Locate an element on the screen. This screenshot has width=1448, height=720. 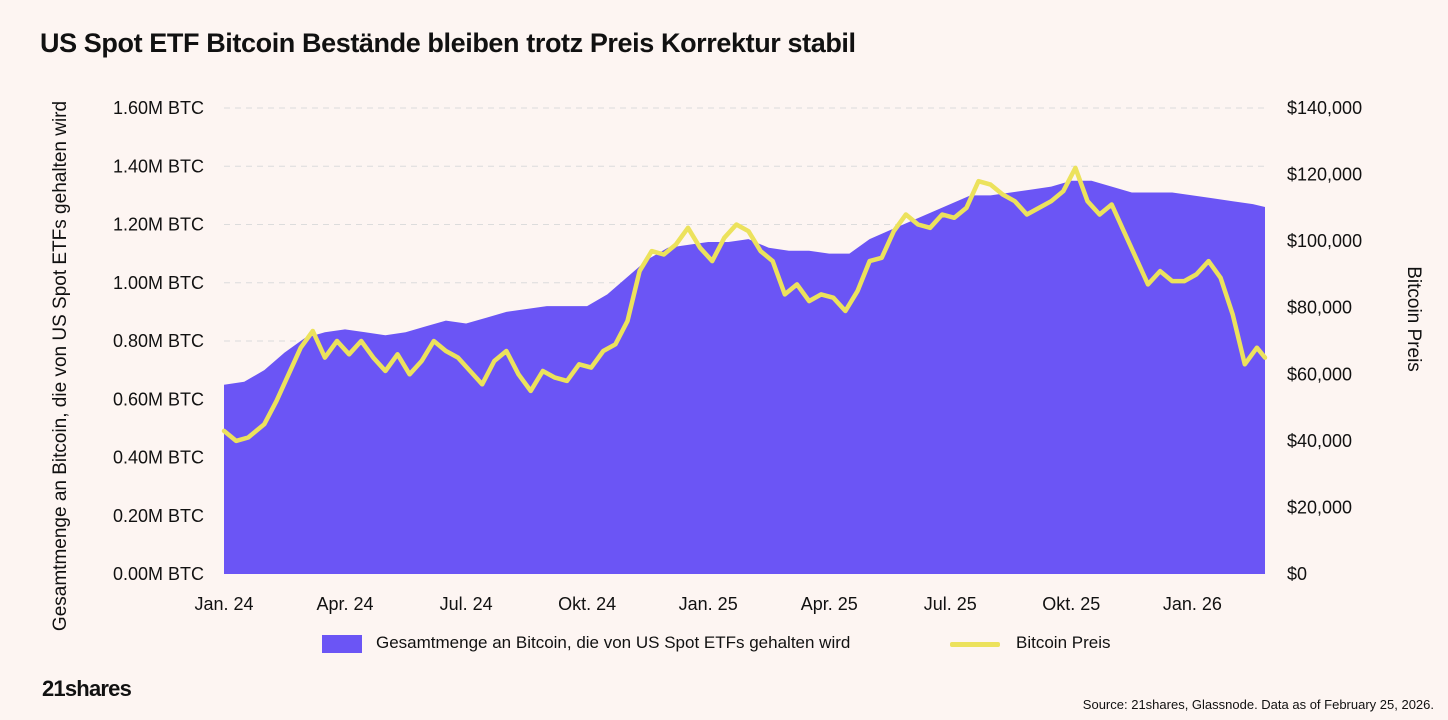
right-tick-label: $40,000 is located at coordinates (1319, 441).